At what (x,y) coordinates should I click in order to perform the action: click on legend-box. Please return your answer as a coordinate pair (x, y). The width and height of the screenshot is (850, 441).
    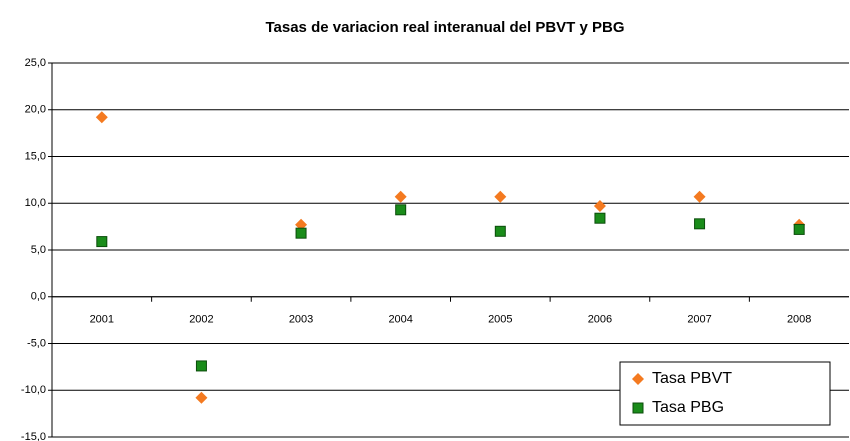
    Looking at the image, I should click on (725, 393).